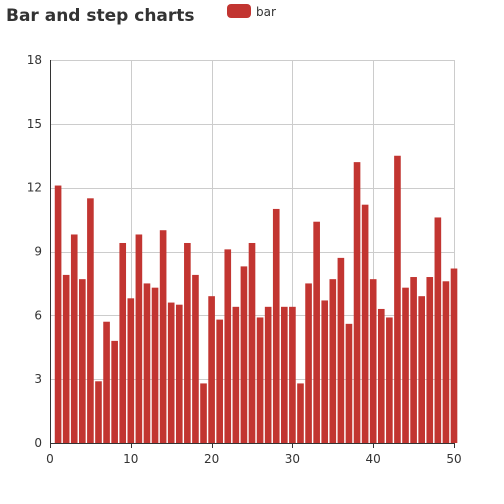 The image size is (504, 504). Describe the element at coordinates (100, 16) in the screenshot. I see `chart-title: Bar and step charts` at that location.